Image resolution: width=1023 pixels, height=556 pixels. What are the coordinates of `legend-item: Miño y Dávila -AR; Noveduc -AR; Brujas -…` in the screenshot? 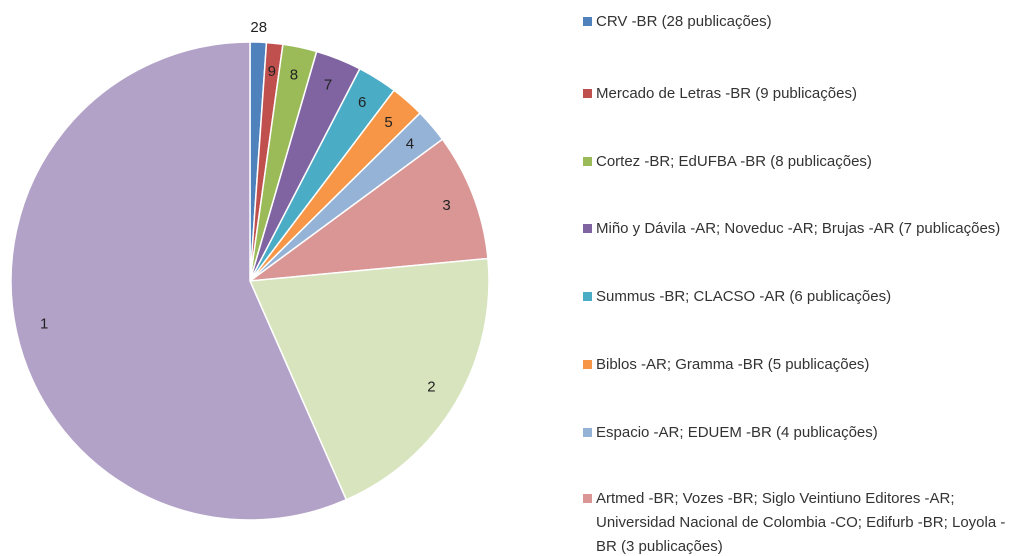 It's located at (793, 229).